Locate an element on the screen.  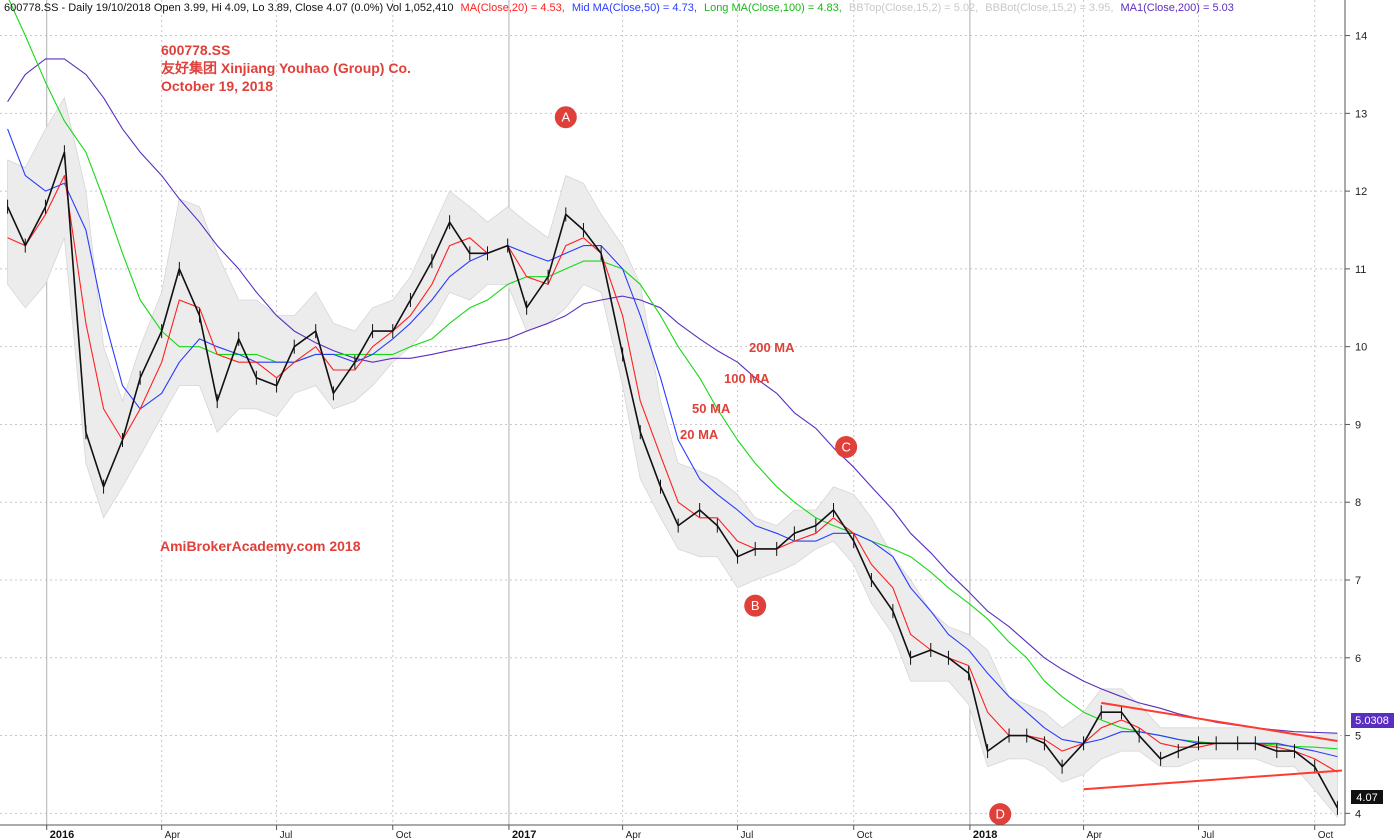
y-axis-ticks: 4 5 6 7 8 9 10 11 12 13 14 is located at coordinates (1356, 425).